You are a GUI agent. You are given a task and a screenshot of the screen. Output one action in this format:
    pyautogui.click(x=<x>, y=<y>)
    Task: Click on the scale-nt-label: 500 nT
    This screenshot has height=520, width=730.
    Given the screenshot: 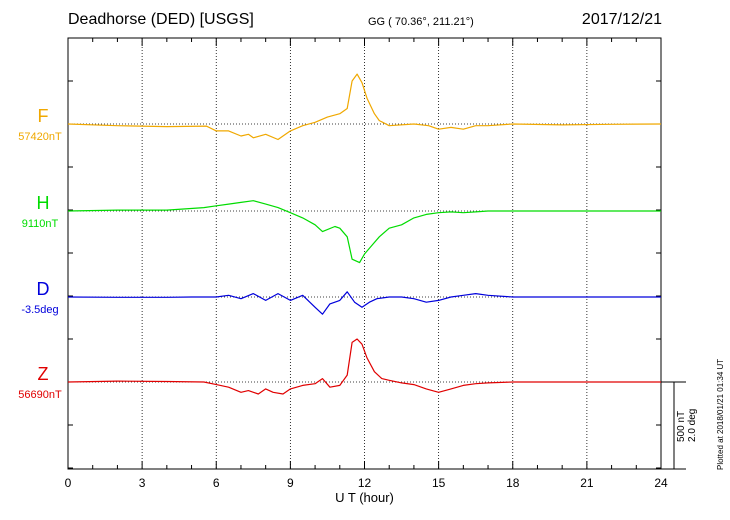 What is the action you would take?
    pyautogui.click(x=681, y=426)
    